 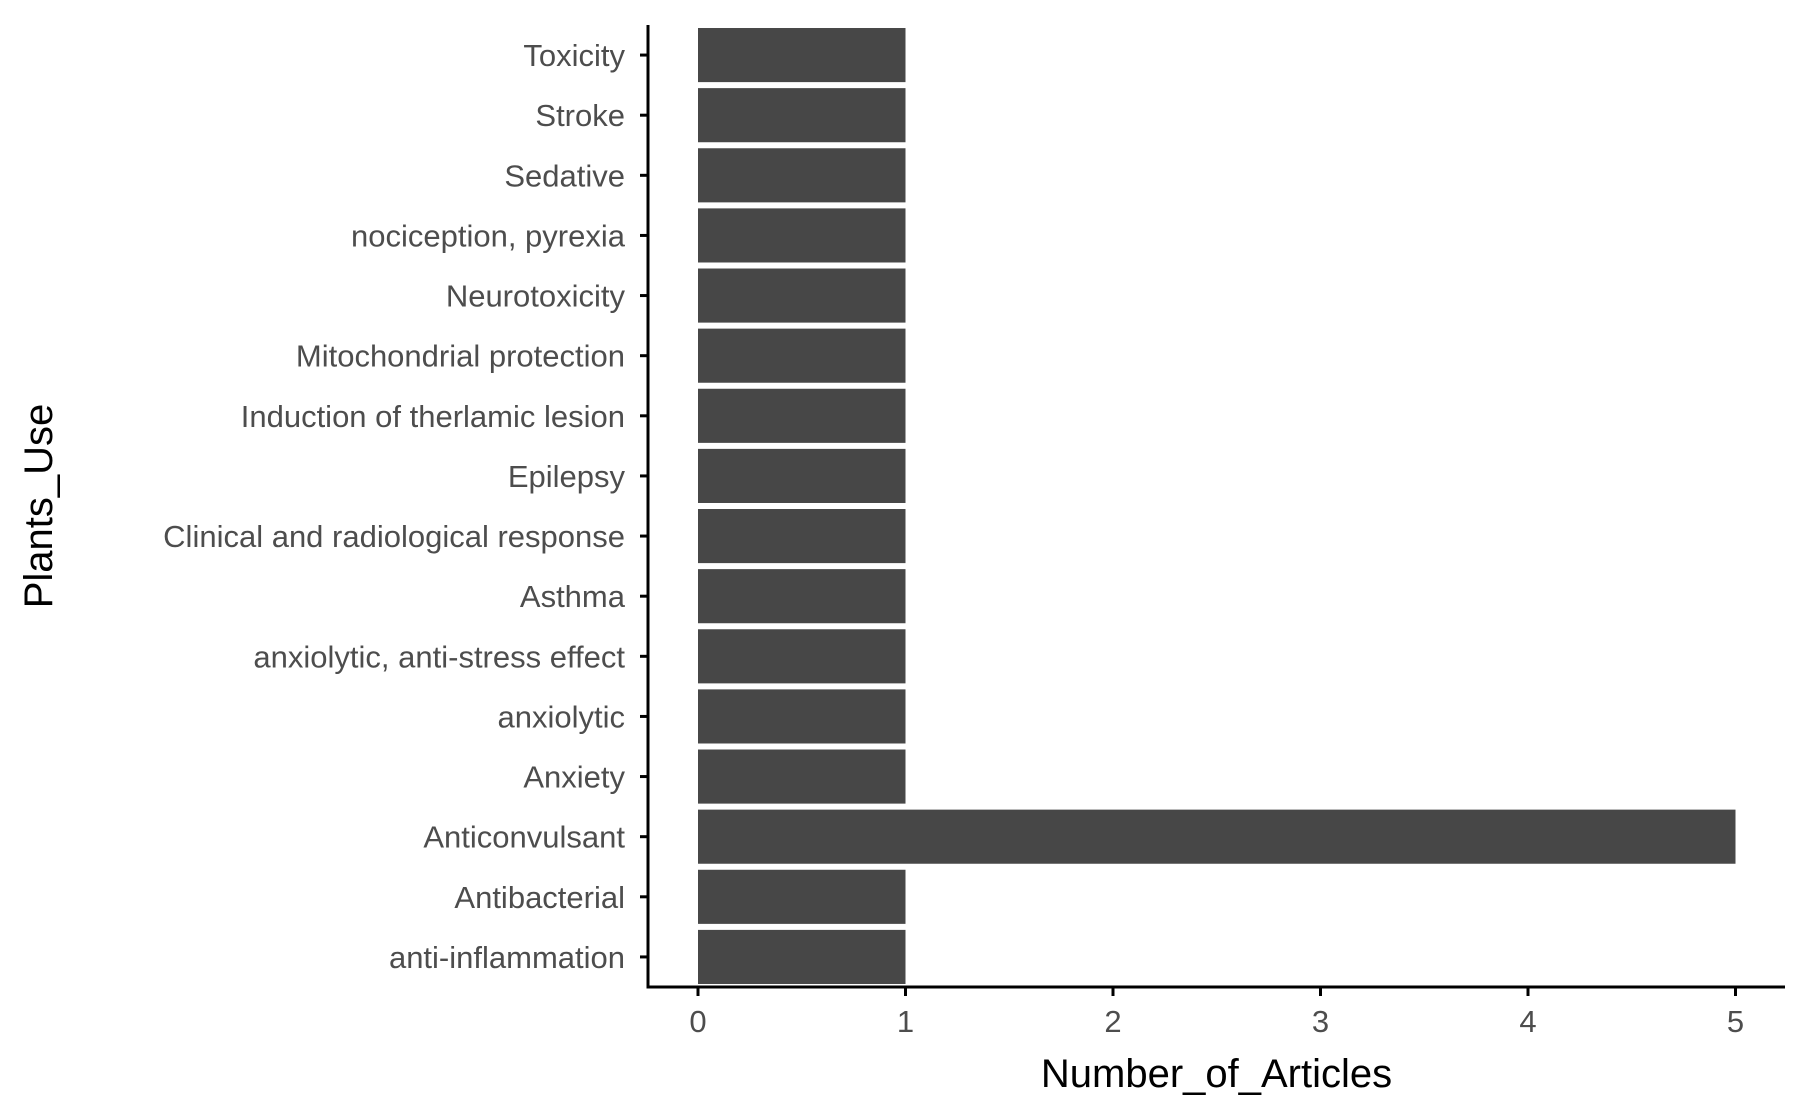 I want to click on y-tick-label: anxiolytic, anti-stress effect, so click(x=439, y=656).